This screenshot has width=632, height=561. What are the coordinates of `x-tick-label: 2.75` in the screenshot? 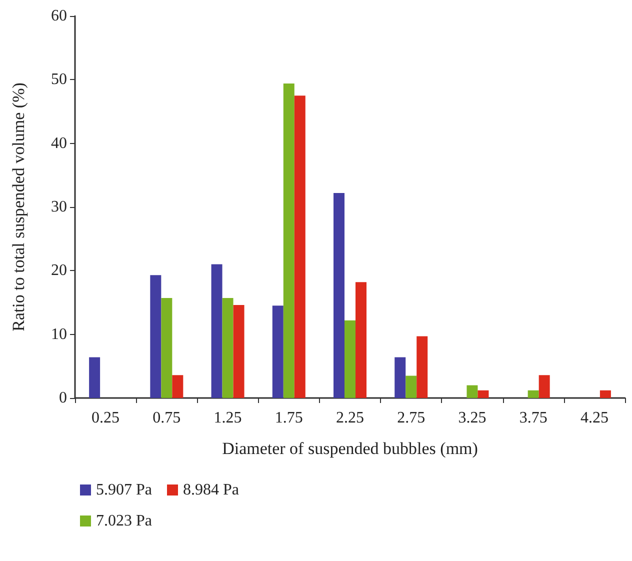 It's located at (411, 418).